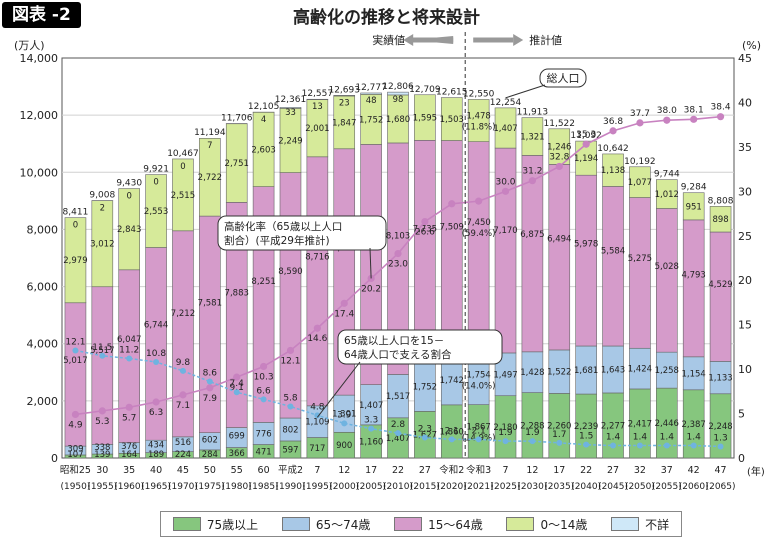 The width and height of the screenshot is (773, 543). I want to click on x-tick-label: 平成2, so click(290, 470).